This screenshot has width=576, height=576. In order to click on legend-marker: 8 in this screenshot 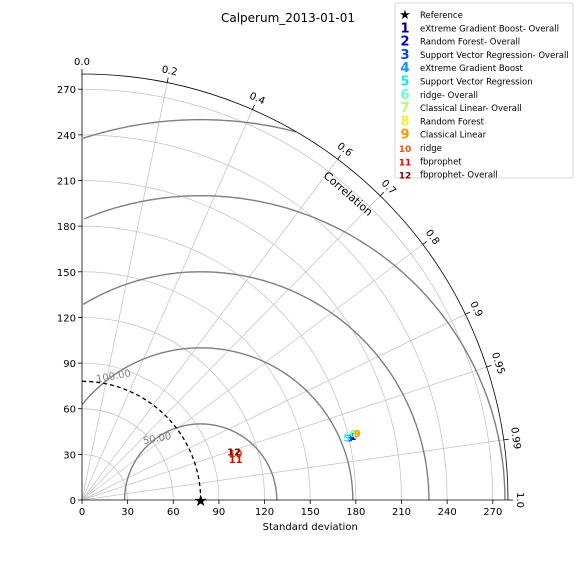, I will do `click(404, 121)`.